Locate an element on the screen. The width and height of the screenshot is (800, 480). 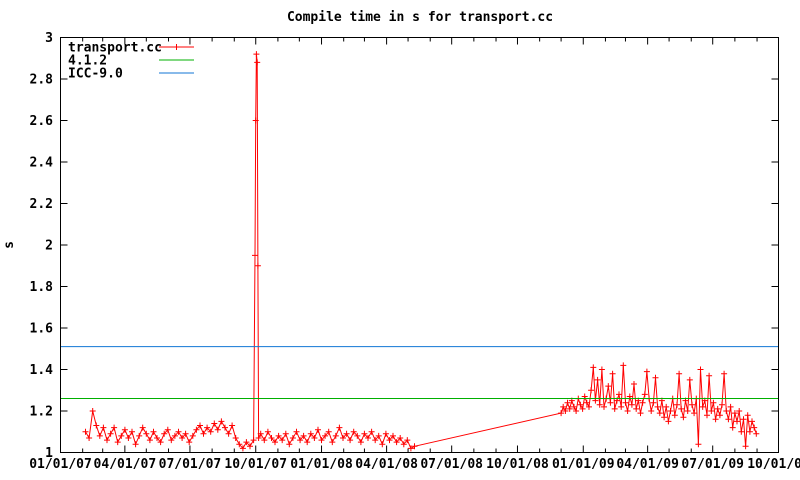
legend-sample-marker is located at coordinates (176, 47).